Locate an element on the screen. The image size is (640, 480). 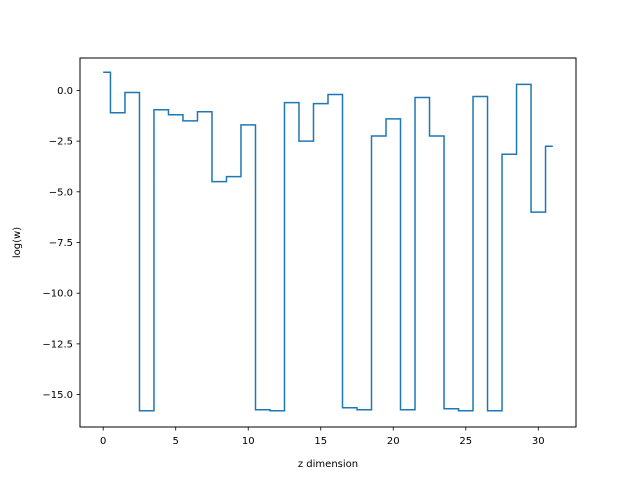
y-axis-ticks: 0.0 −2.5 −5.0 −7.5 −10.0 −12.5 −15.0 is located at coordinates (61, 243).